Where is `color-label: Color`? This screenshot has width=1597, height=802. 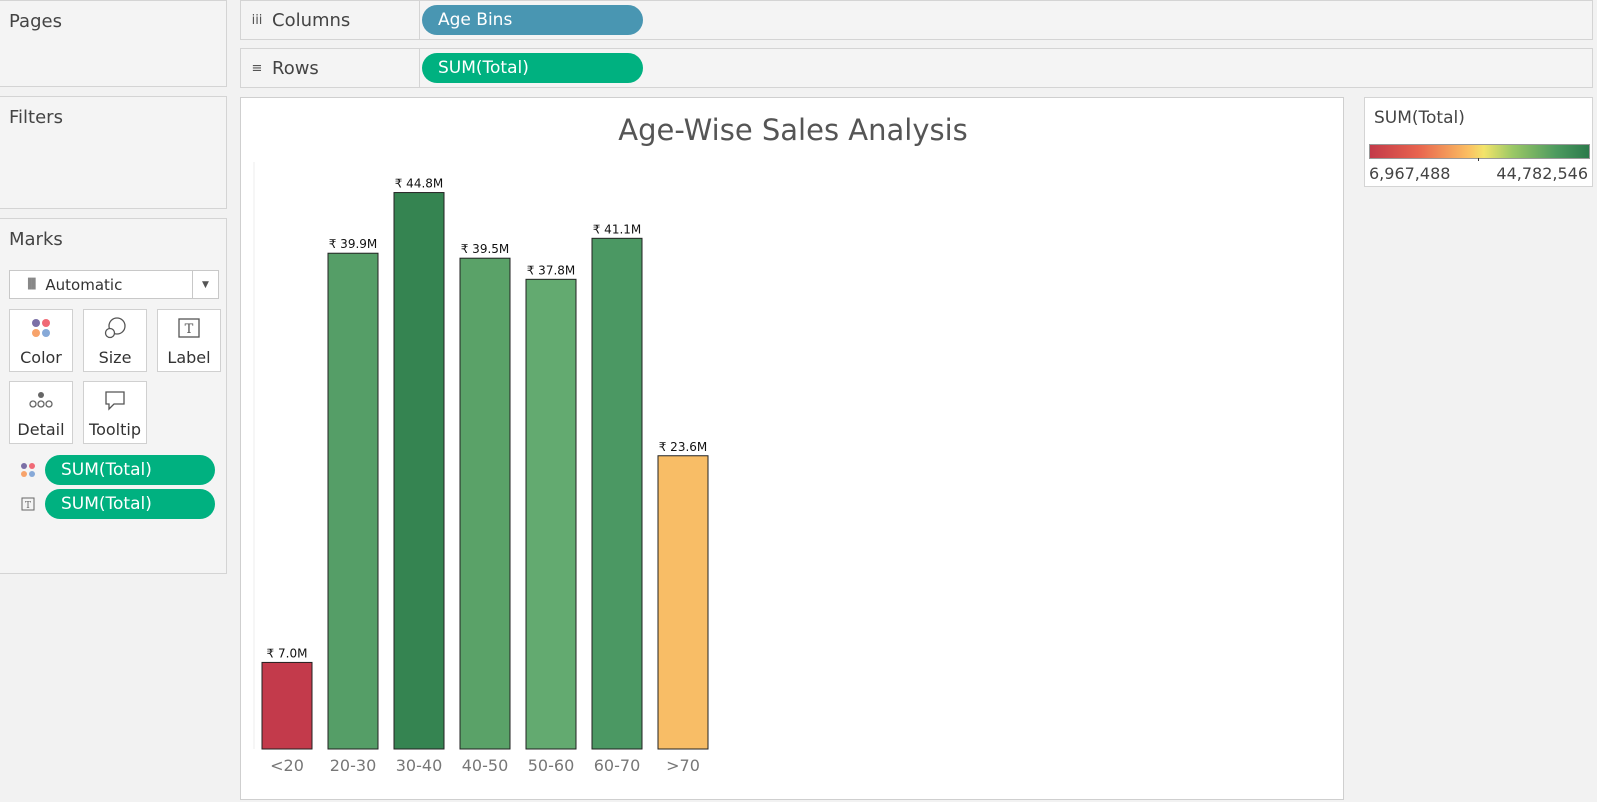 color-label: Color is located at coordinates (41, 357).